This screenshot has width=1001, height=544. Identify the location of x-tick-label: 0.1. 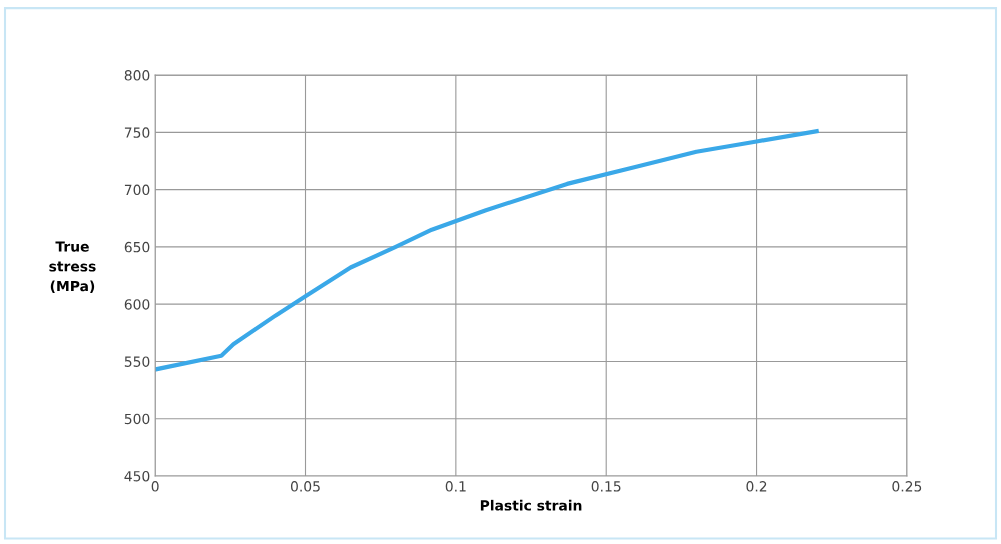
(455, 486).